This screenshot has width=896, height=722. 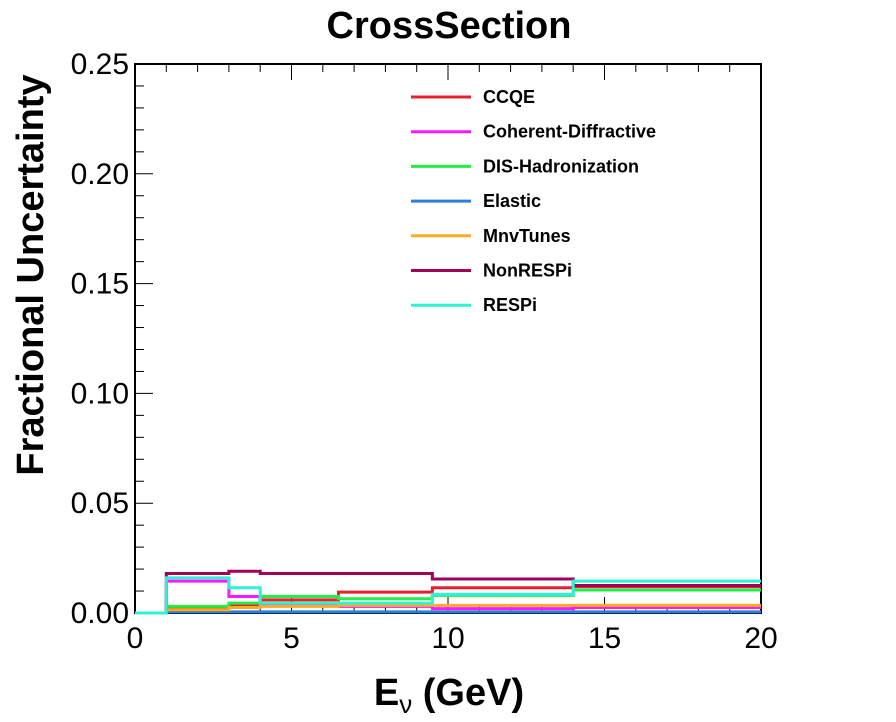 I want to click on x-tick-label: 10, so click(x=447, y=638).